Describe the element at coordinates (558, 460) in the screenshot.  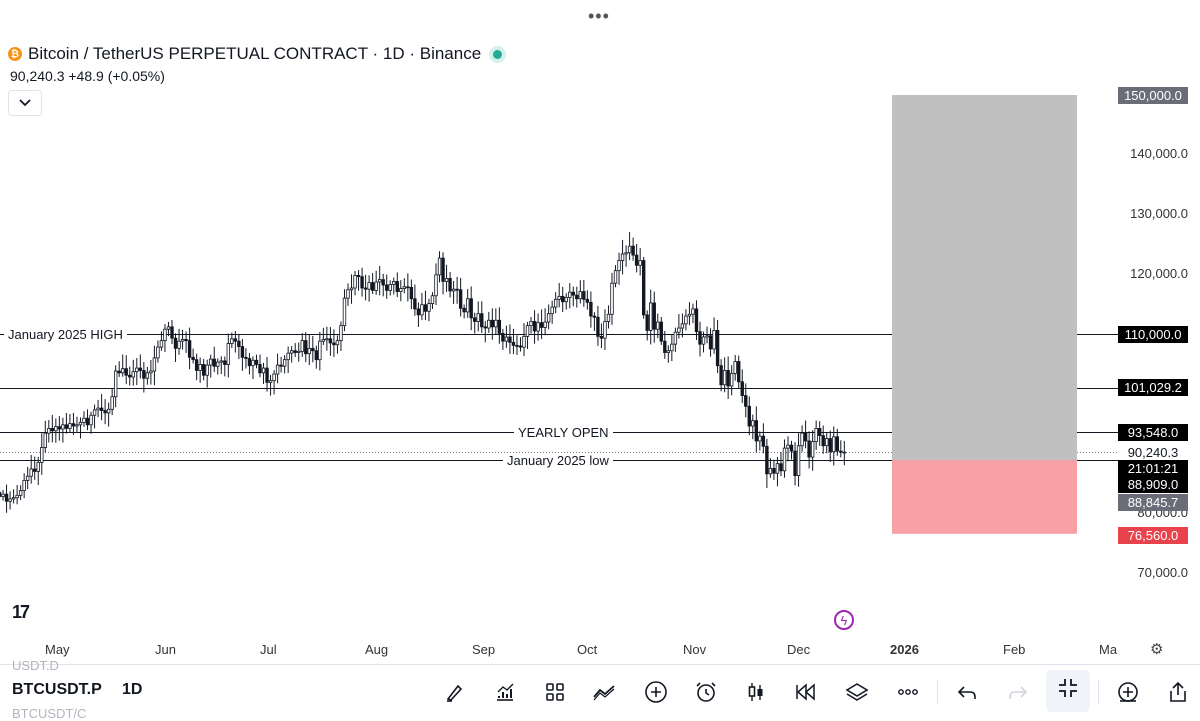
I see `jan-low-label: January 2025 low` at that location.